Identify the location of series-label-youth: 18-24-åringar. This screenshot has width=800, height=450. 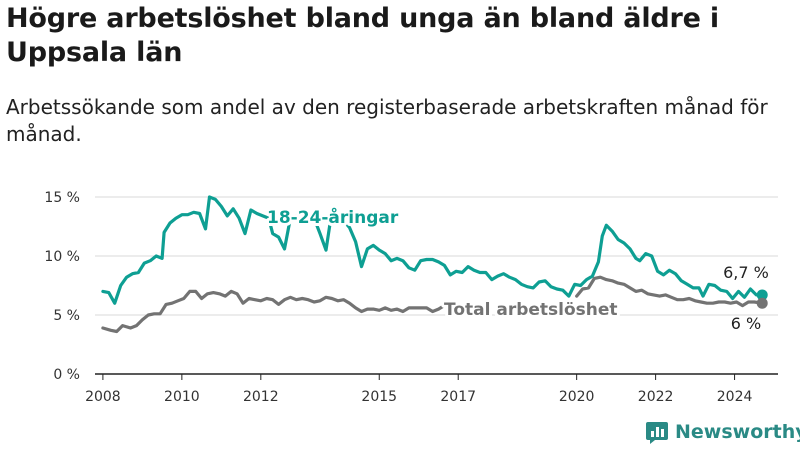
(333, 217).